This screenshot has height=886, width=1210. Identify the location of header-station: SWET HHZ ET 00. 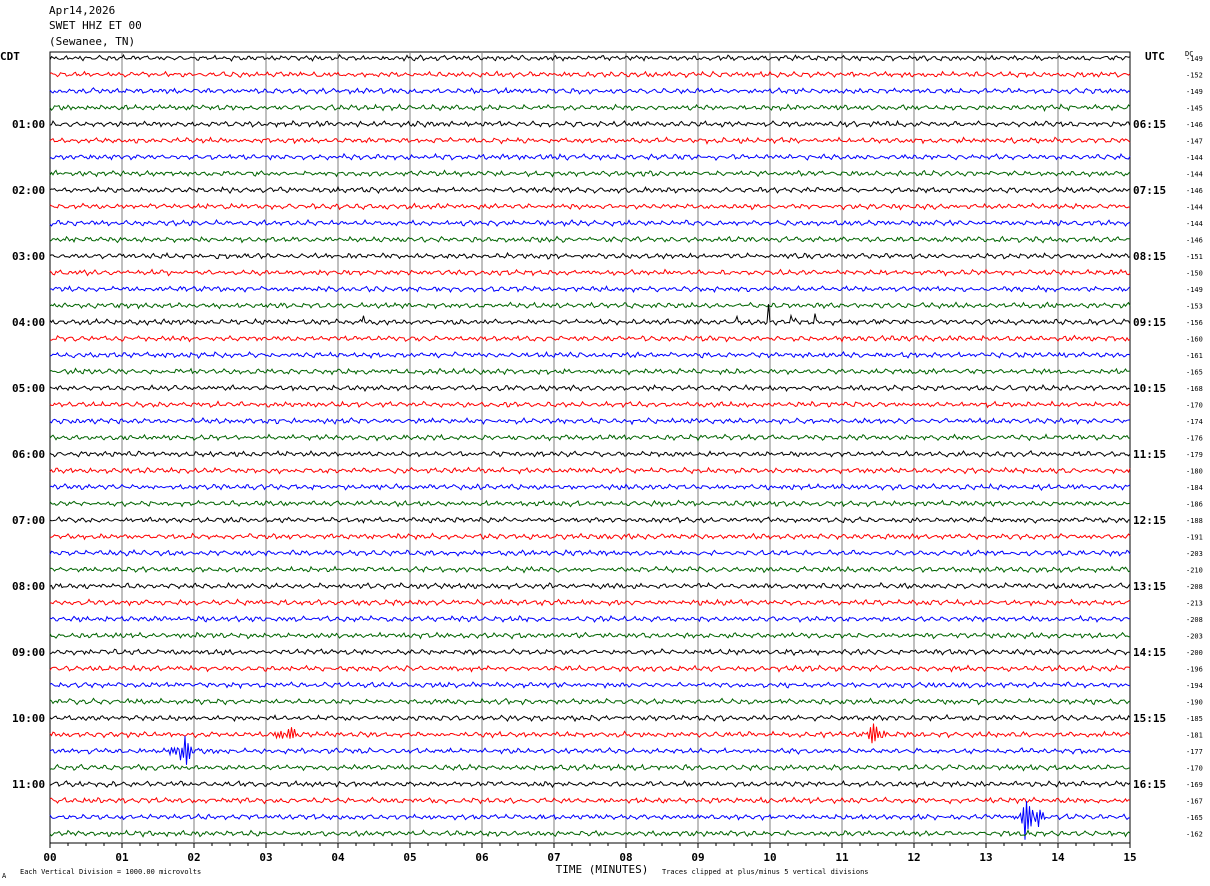
(95, 25).